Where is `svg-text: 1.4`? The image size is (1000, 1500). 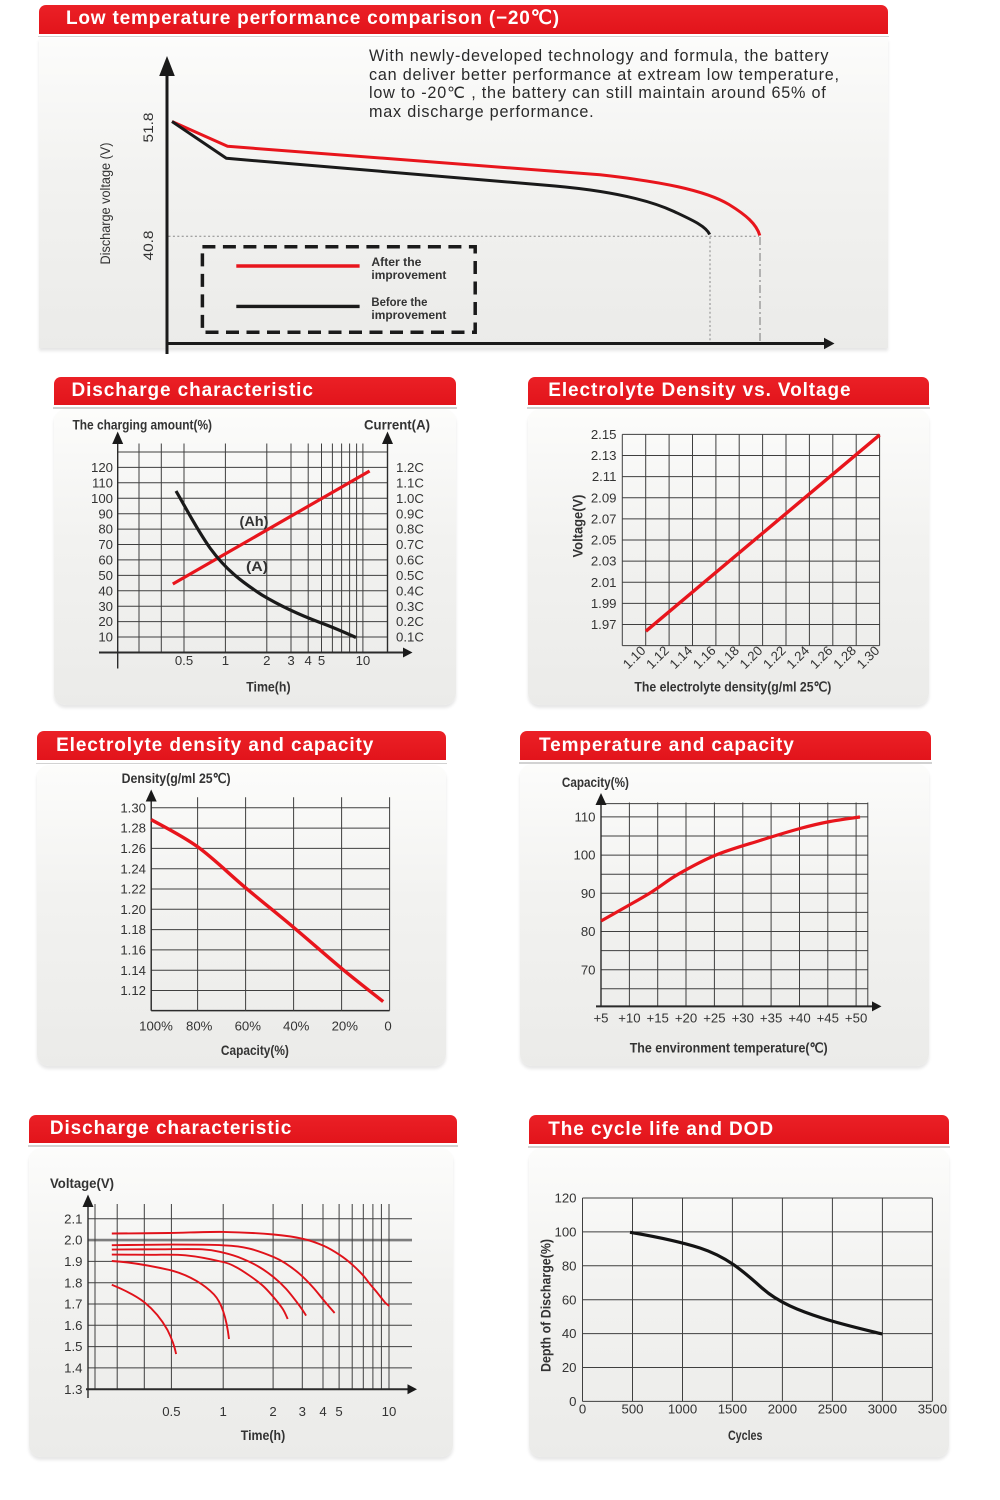
svg-text: 1.4 is located at coordinates (73, 1368).